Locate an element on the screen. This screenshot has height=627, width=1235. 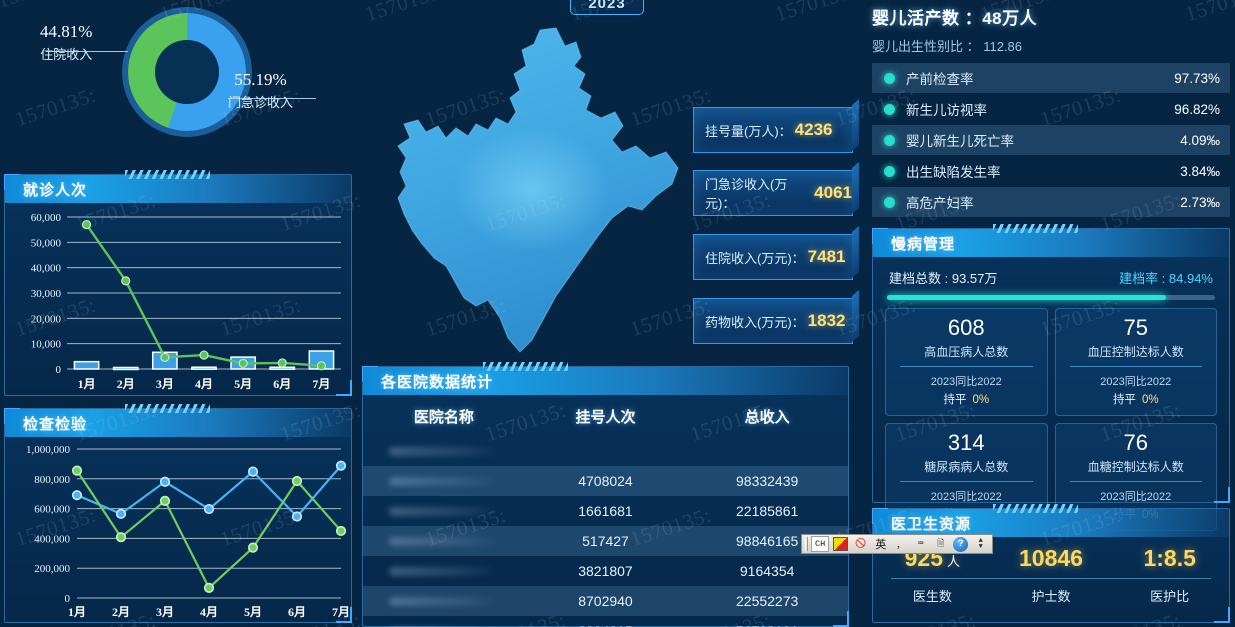
cell-revenue: 9164354 is located at coordinates (767, 571).